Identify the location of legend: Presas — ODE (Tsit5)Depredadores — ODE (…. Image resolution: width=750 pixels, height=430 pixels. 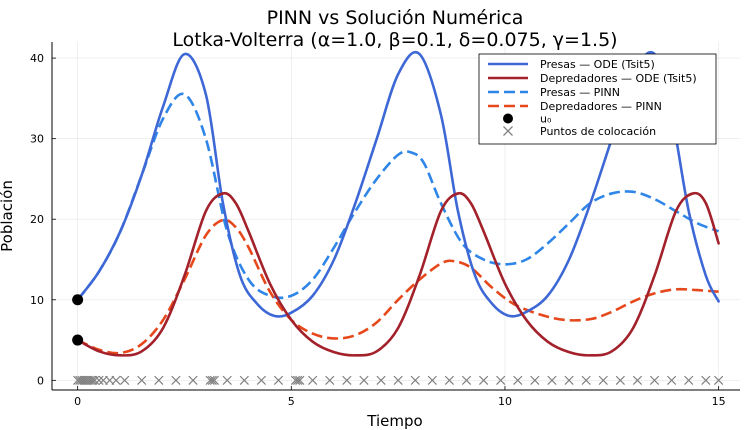
(597, 99).